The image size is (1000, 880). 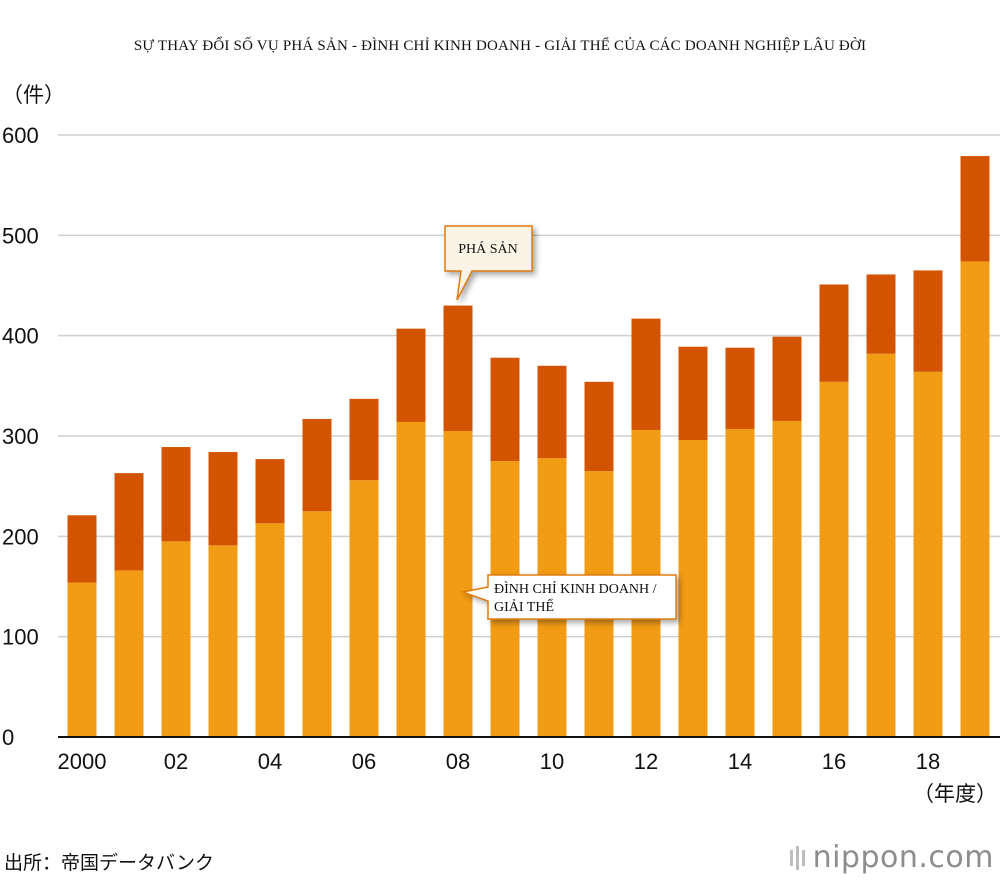 What do you see at coordinates (928, 761) in the screenshot?
I see `x-tick-label: 18` at bounding box center [928, 761].